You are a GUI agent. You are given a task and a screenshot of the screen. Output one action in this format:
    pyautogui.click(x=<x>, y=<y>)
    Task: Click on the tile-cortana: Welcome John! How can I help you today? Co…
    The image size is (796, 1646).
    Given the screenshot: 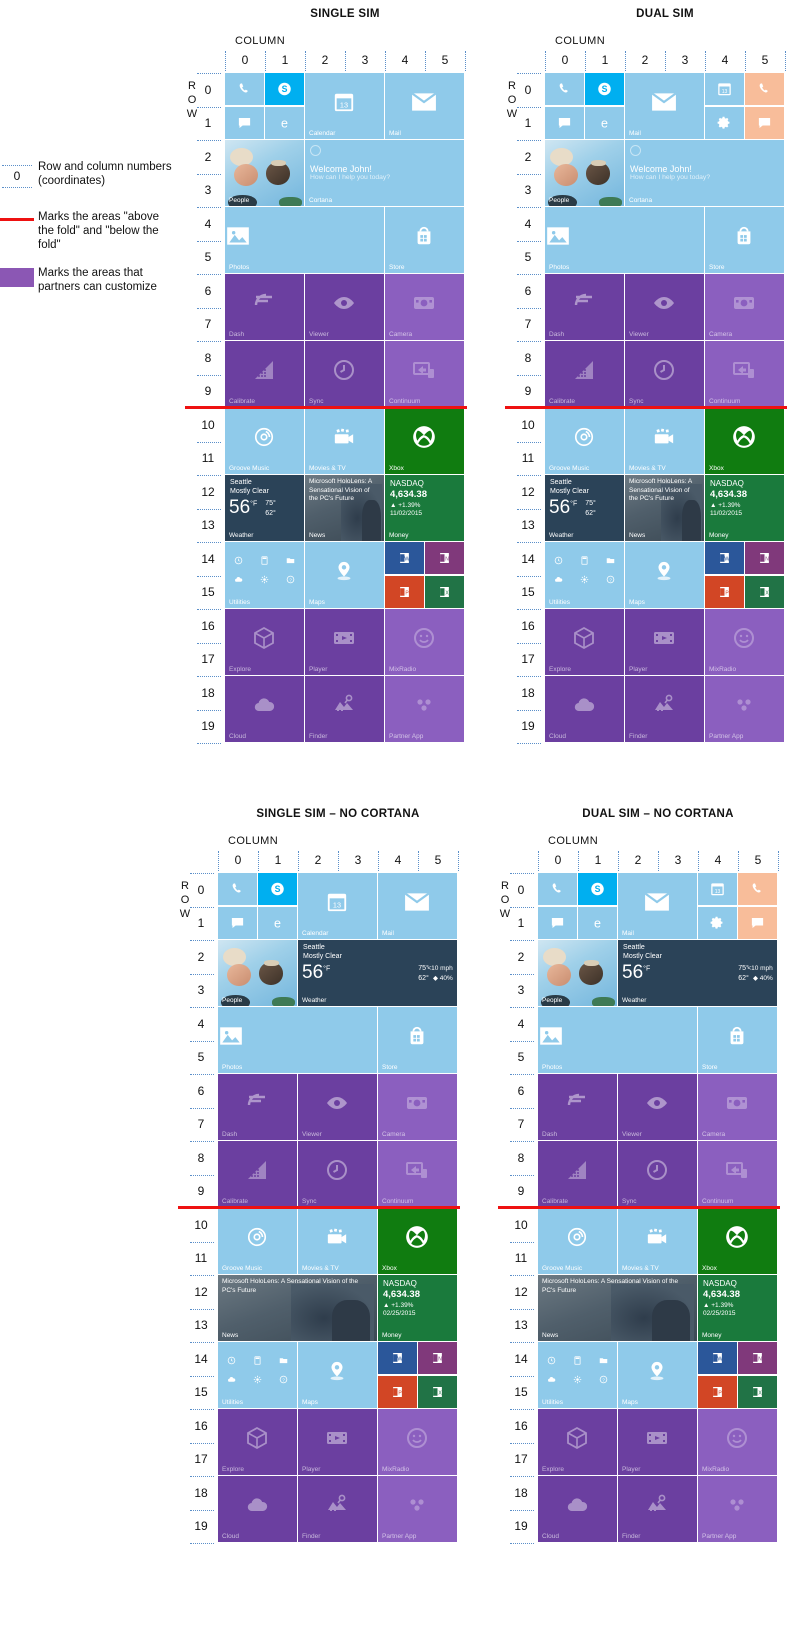 What is the action you would take?
    pyautogui.click(x=384, y=173)
    